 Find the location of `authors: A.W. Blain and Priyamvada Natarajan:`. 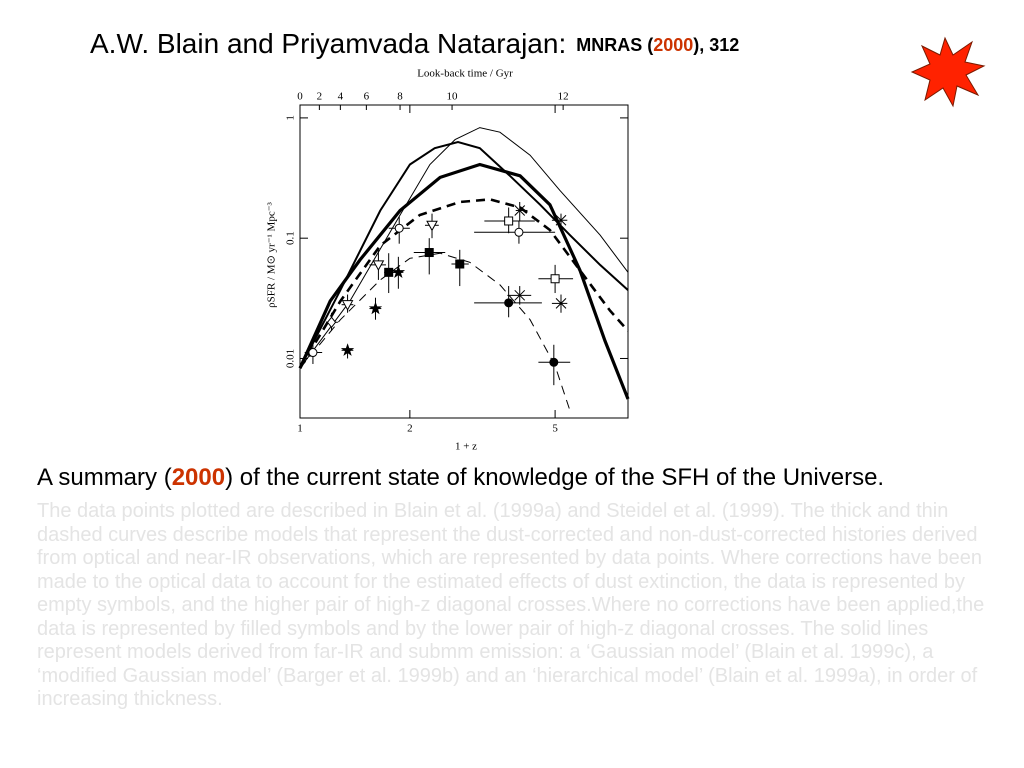

authors: A.W. Blain and Priyamvada Natarajan: is located at coordinates (328, 43).